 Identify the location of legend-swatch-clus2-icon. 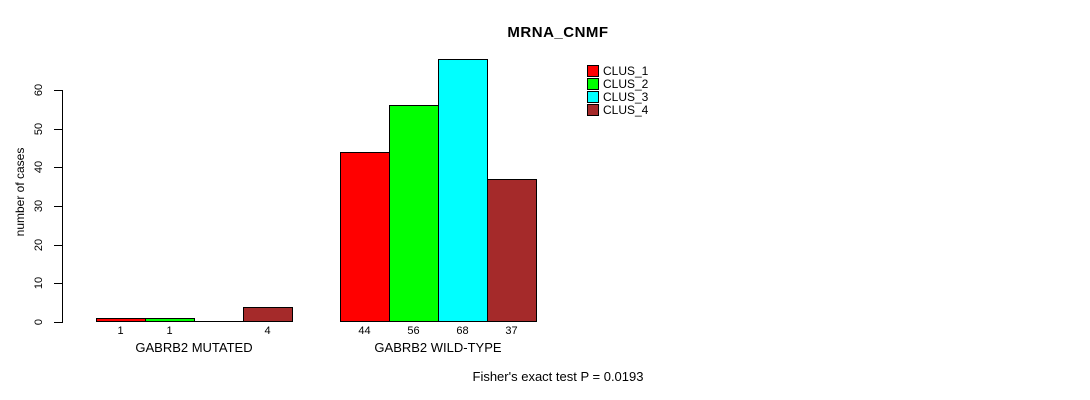
(593, 84).